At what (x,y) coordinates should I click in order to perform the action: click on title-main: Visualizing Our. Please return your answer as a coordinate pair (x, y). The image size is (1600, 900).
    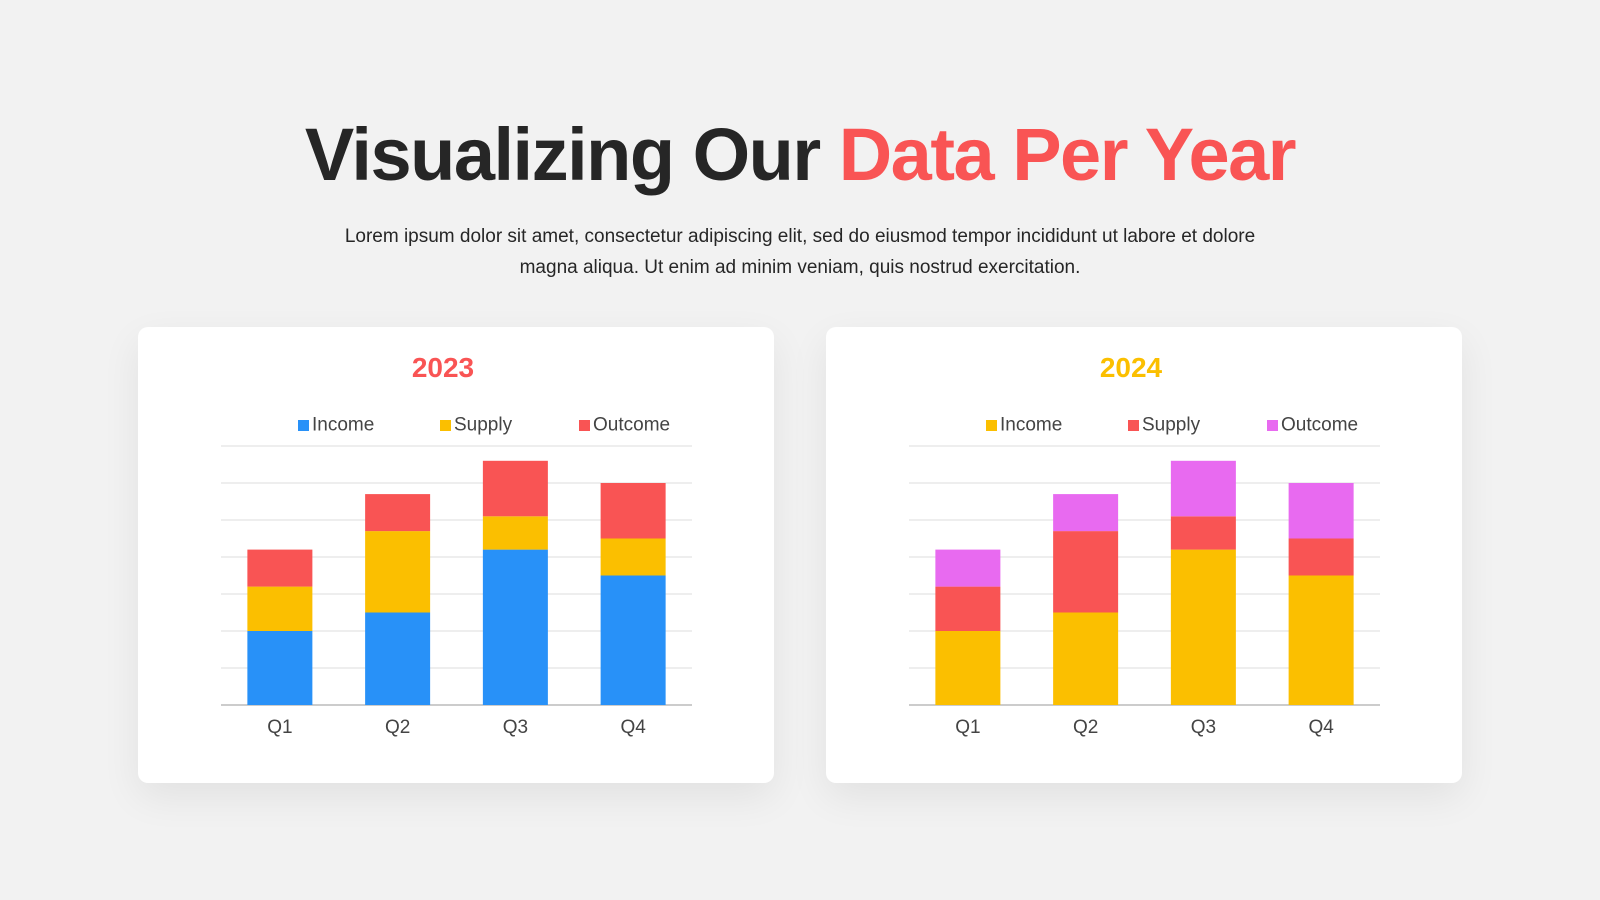
    Looking at the image, I should click on (562, 154).